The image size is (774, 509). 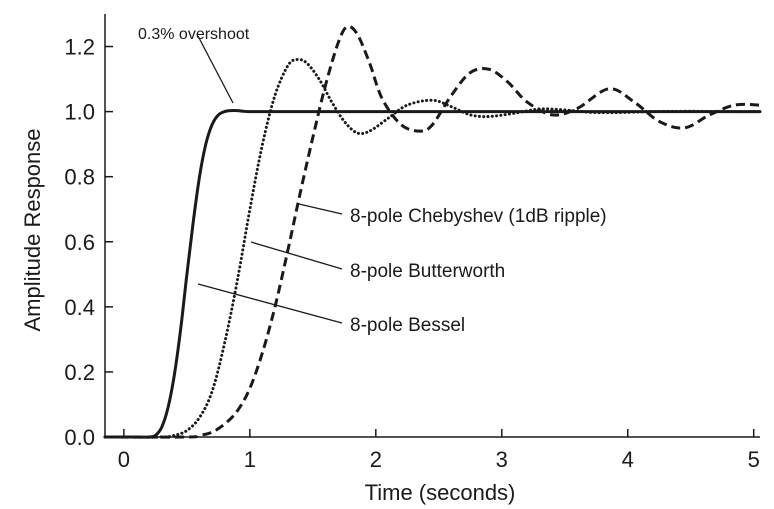 I want to click on y-ticks: 0.0 0.2 0.4 0.6 0.8 1.0 1.2, so click(x=88, y=242).